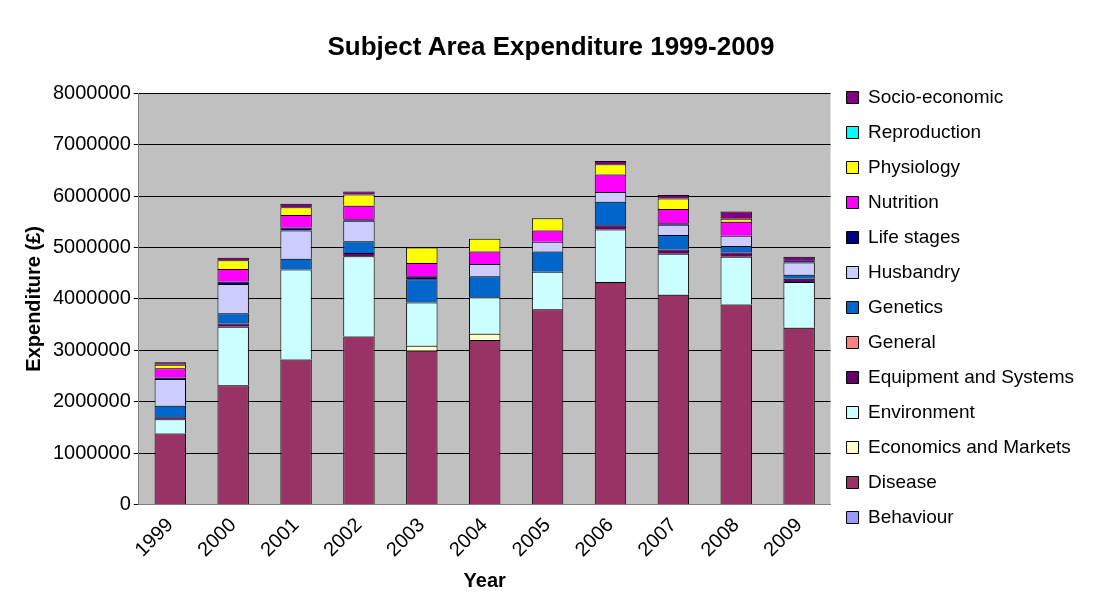 Image resolution: width=1098 pixels, height=615 pixels. What do you see at coordinates (925, 131) in the screenshot?
I see `legend-label: Reproduction` at bounding box center [925, 131].